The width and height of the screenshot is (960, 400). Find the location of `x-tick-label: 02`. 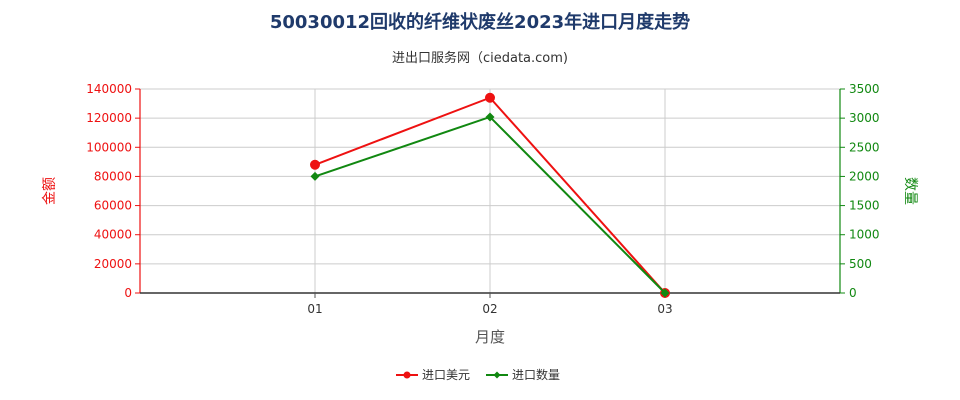

x-tick-label: 02 is located at coordinates (489, 309).